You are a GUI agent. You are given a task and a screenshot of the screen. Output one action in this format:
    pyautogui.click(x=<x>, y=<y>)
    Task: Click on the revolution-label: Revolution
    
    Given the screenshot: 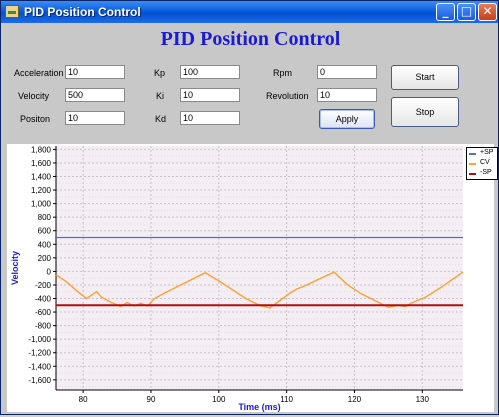 What is the action you would take?
    pyautogui.click(x=287, y=96)
    